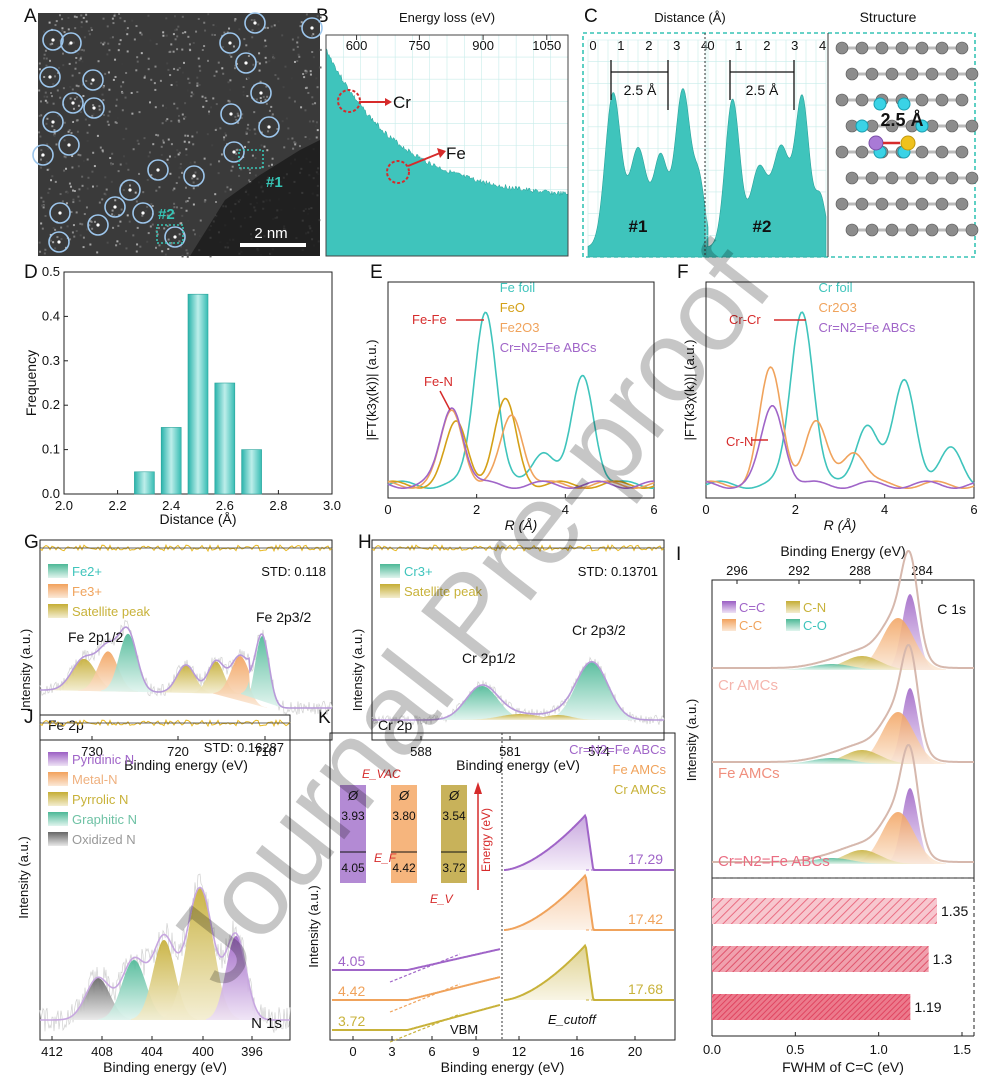 This screenshot has height=1091, width=991. I want to click on legend-swatch, so click(793, 625).